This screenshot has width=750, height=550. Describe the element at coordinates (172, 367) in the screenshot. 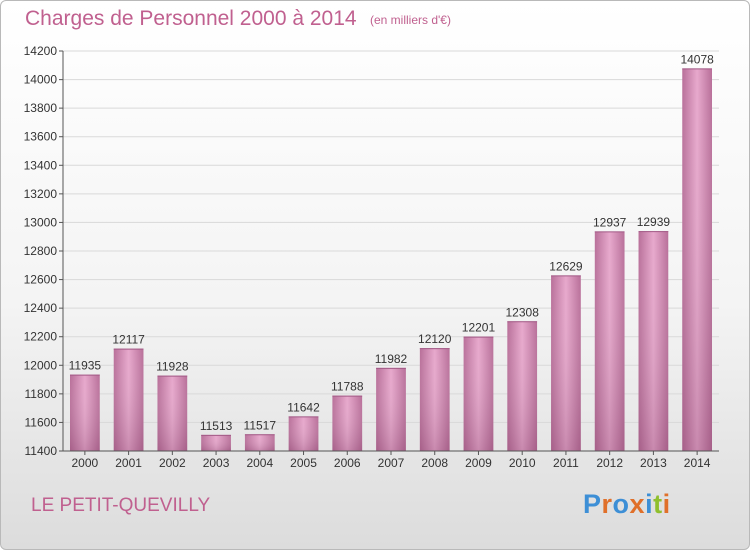

I see `data-label: 11928` at that location.